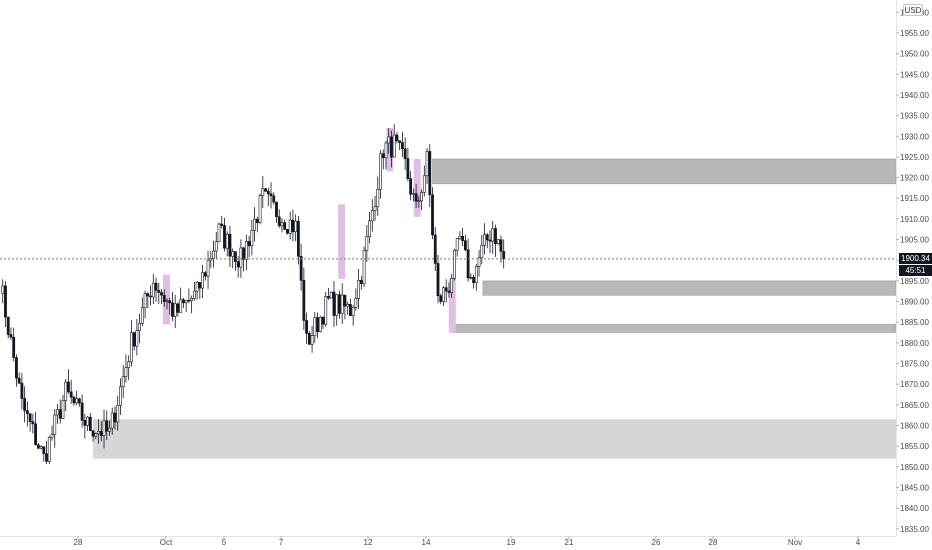 The width and height of the screenshot is (932, 550). I want to click on y-tick-label: 1870.00, so click(914, 384).